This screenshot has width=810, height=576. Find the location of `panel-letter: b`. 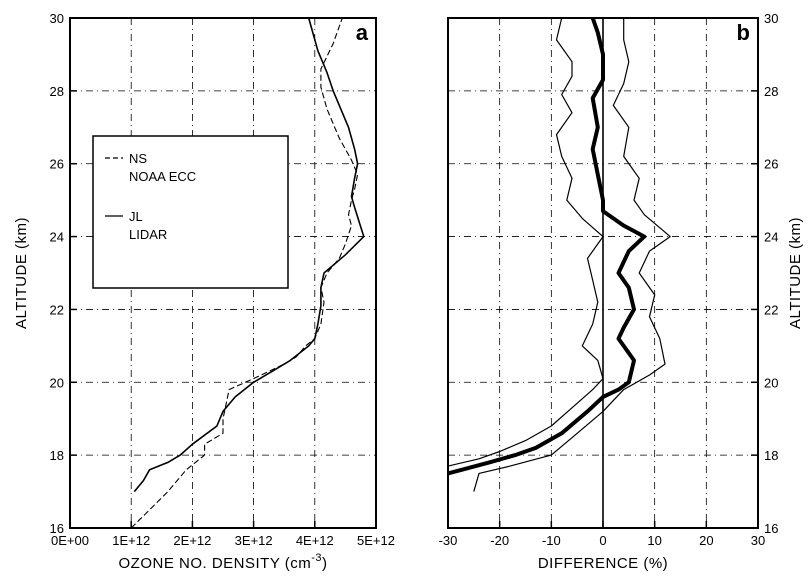

panel-letter: b is located at coordinates (743, 32).